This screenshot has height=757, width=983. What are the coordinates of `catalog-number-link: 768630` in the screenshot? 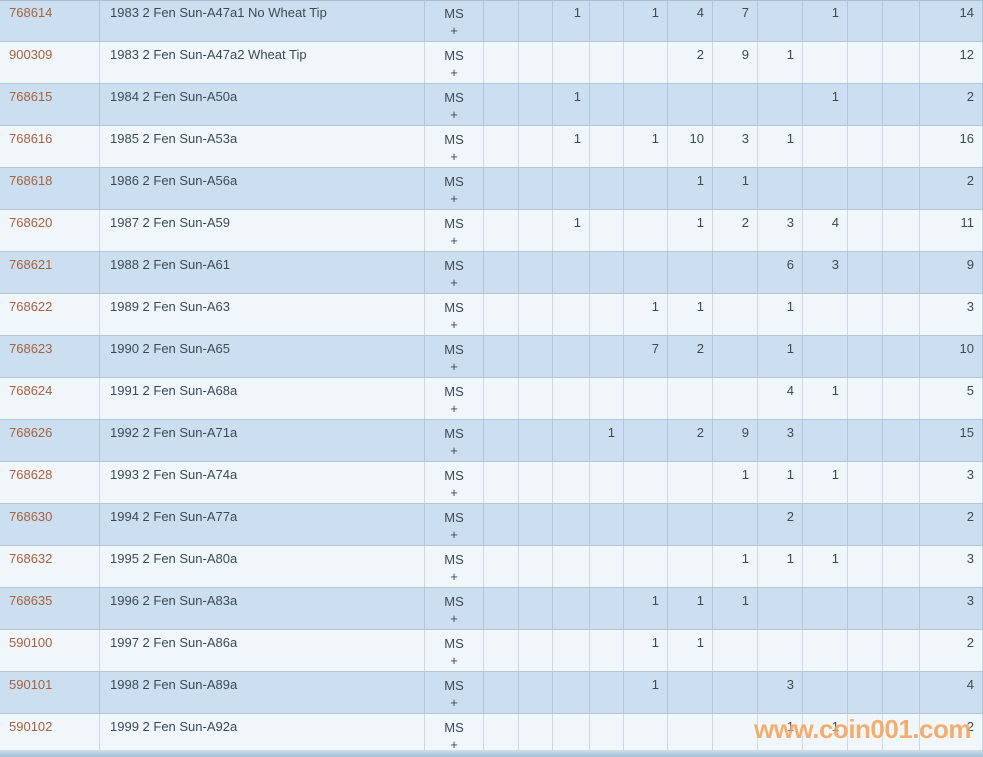 It's located at (31, 516).